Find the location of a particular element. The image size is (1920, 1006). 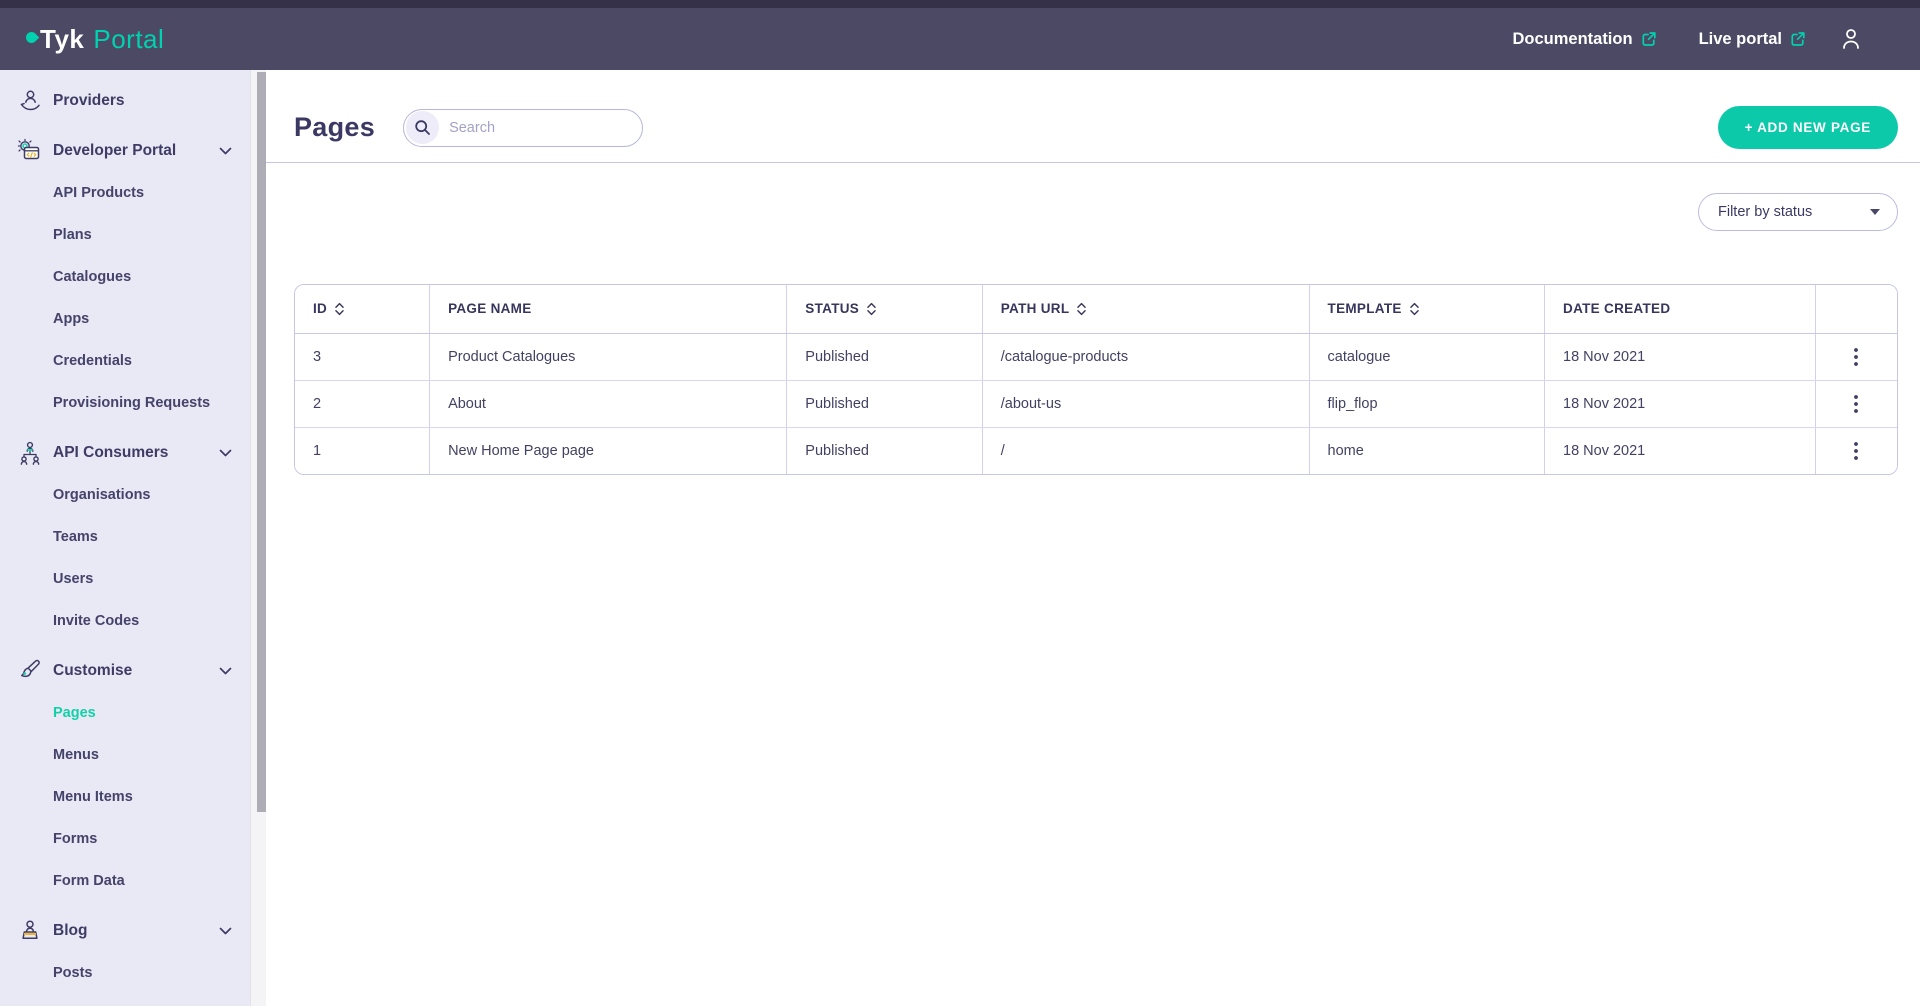

page-header: Pages + ADD NEW PAGE is located at coordinates (1093, 109).